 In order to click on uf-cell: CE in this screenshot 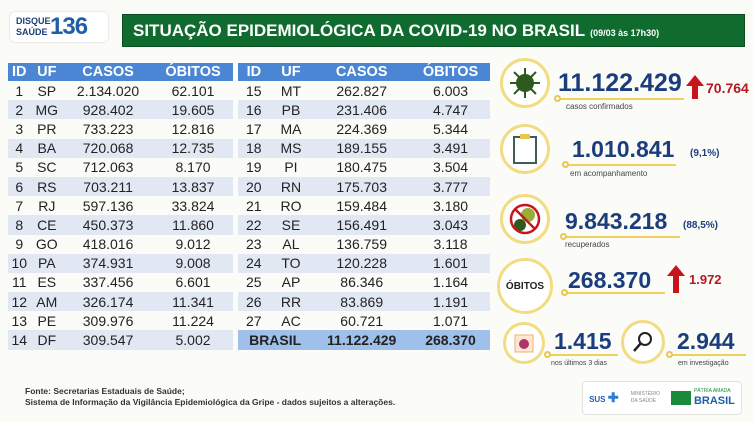, I will do `click(47, 225)`.